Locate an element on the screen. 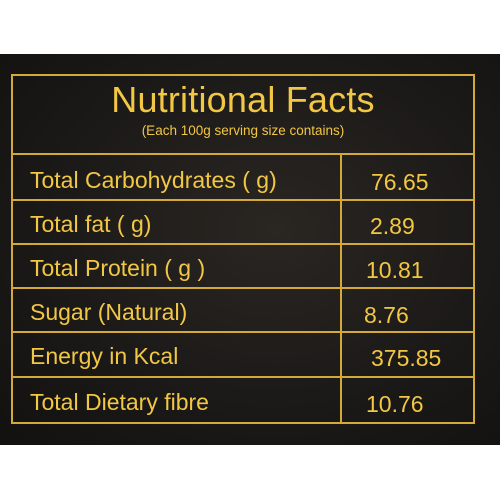 The image size is (500, 500). nutrient-value: 10.76 is located at coordinates (395, 404).